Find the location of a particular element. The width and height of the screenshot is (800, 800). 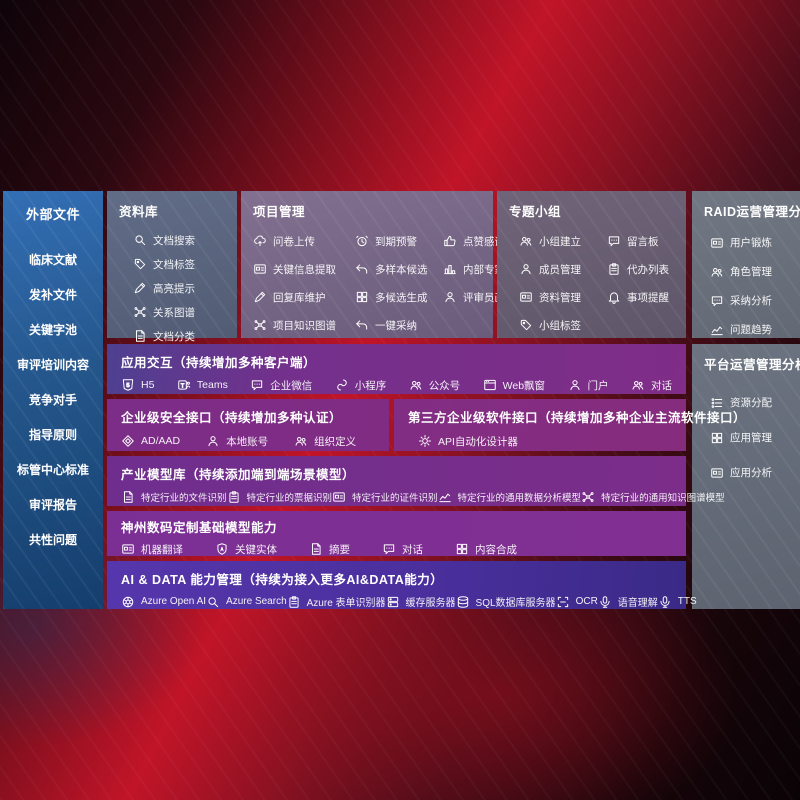

feature-item: 特定行业的文件识别 is located at coordinates (174, 497).